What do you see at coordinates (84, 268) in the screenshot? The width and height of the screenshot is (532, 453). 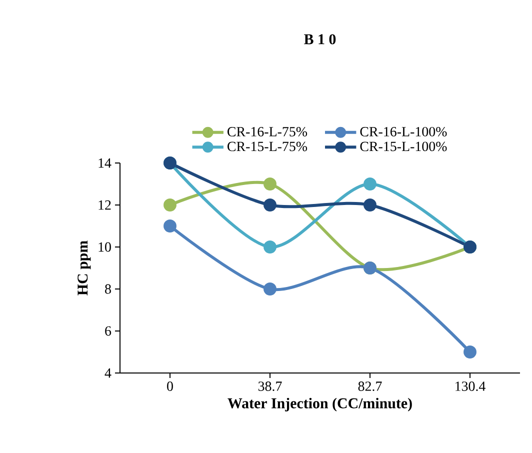 I see `y-axis-title: HC ppm` at bounding box center [84, 268].